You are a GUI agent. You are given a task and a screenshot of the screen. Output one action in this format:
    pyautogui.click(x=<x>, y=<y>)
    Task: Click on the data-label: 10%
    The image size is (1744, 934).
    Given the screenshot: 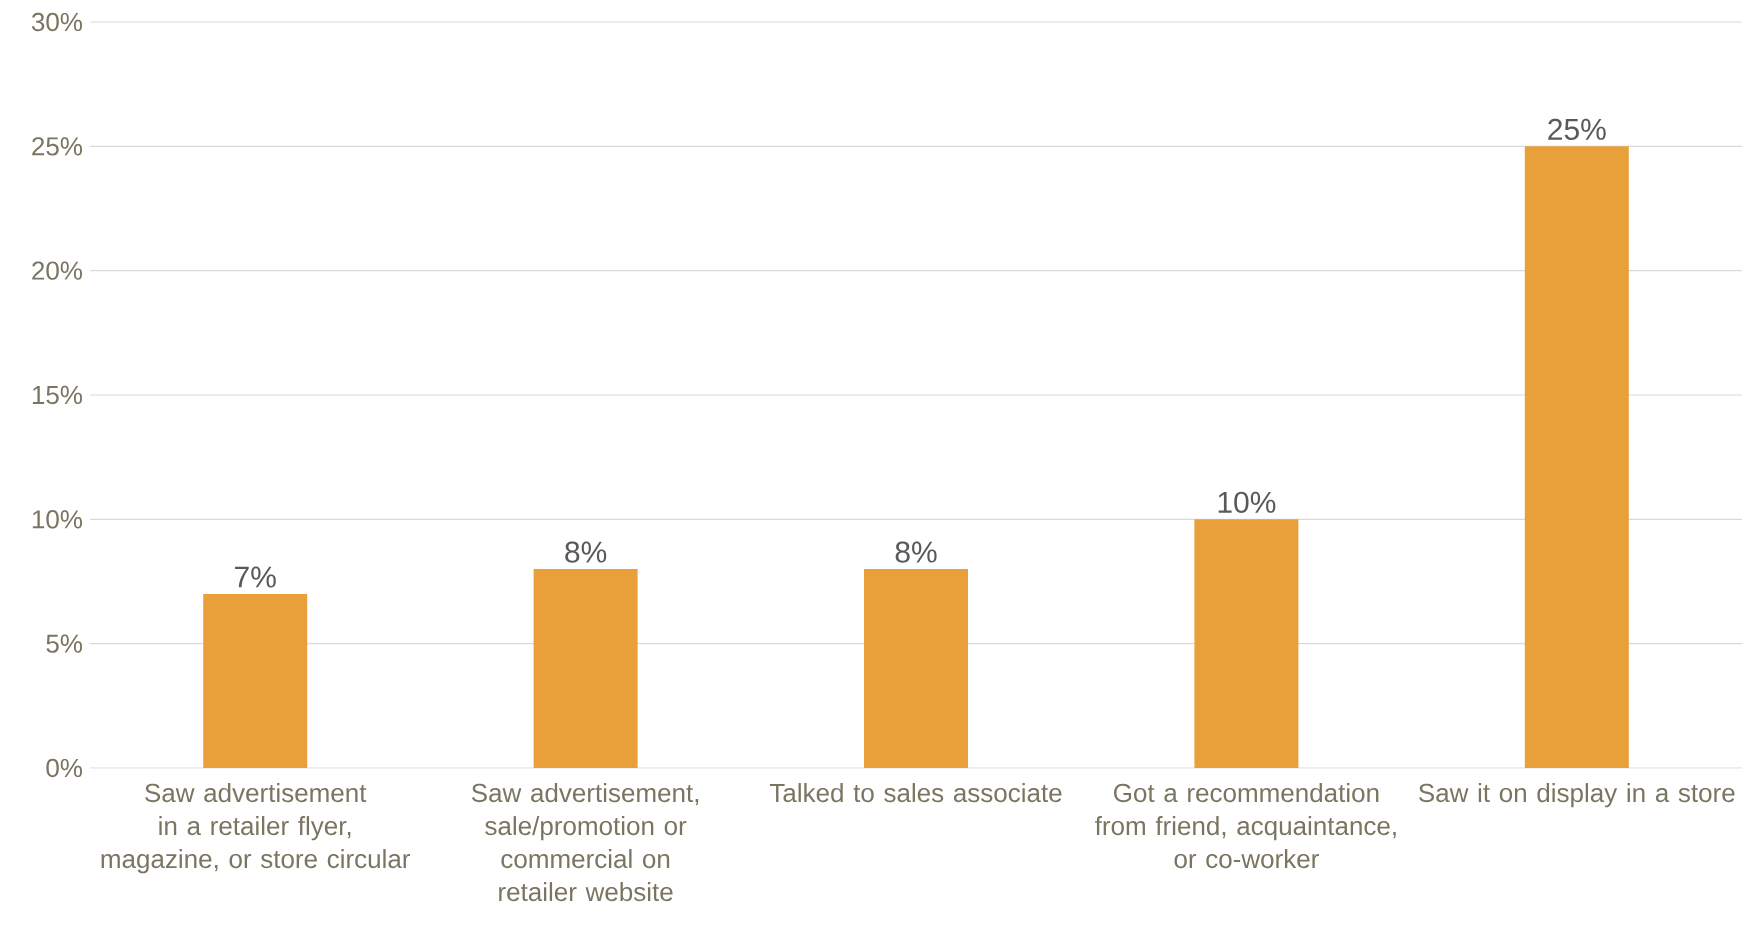 What is the action you would take?
    pyautogui.click(x=1247, y=502)
    